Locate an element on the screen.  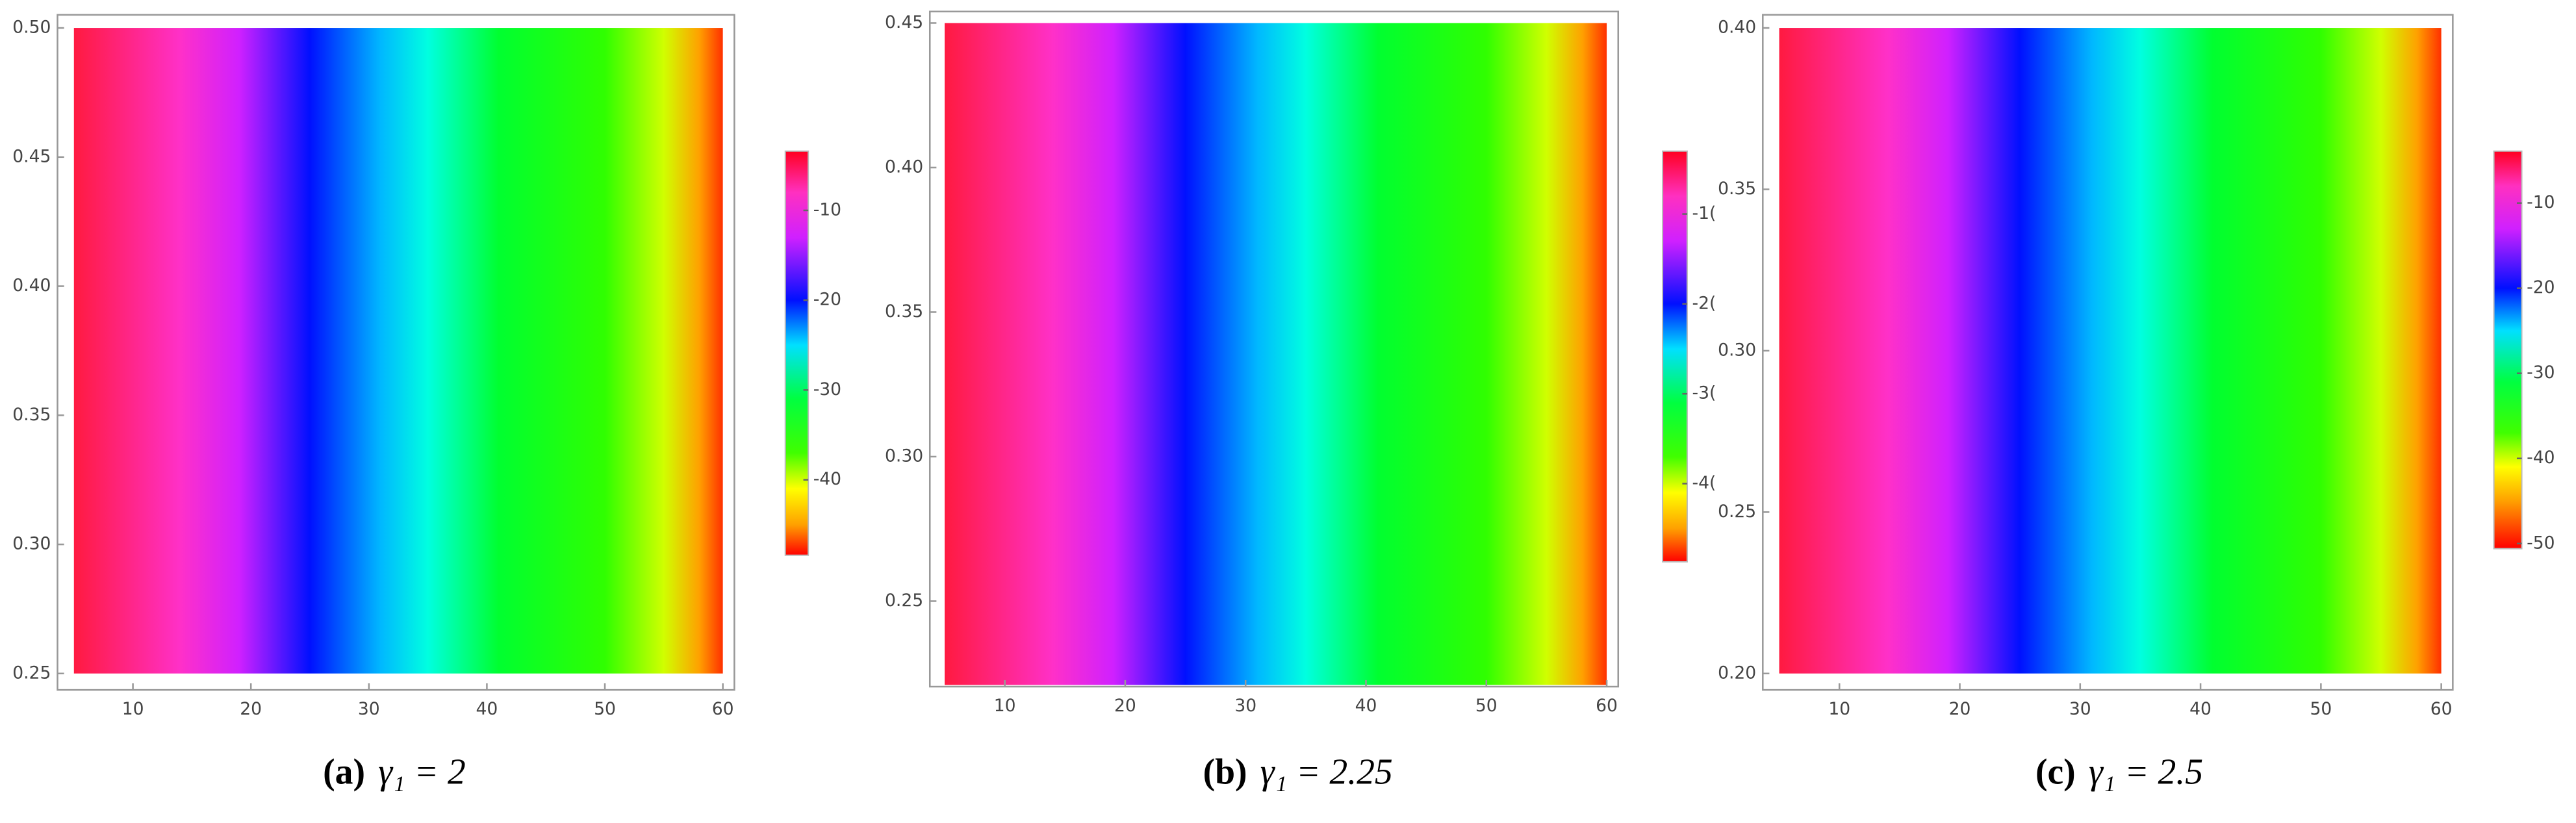
caption-text: γ₁ = 2.25 is located at coordinates (1326, 772).